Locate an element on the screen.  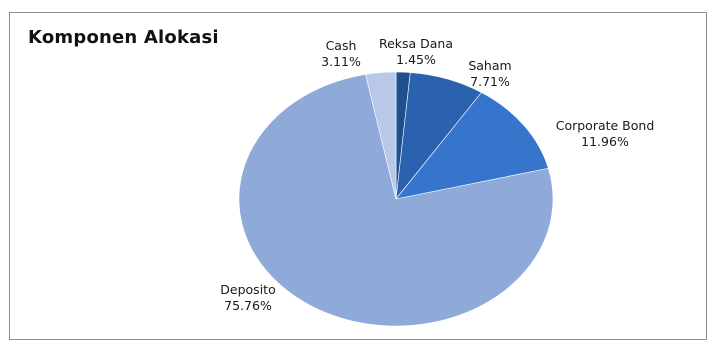
pie-slice-corporate-bond is located at coordinates (472, 146).